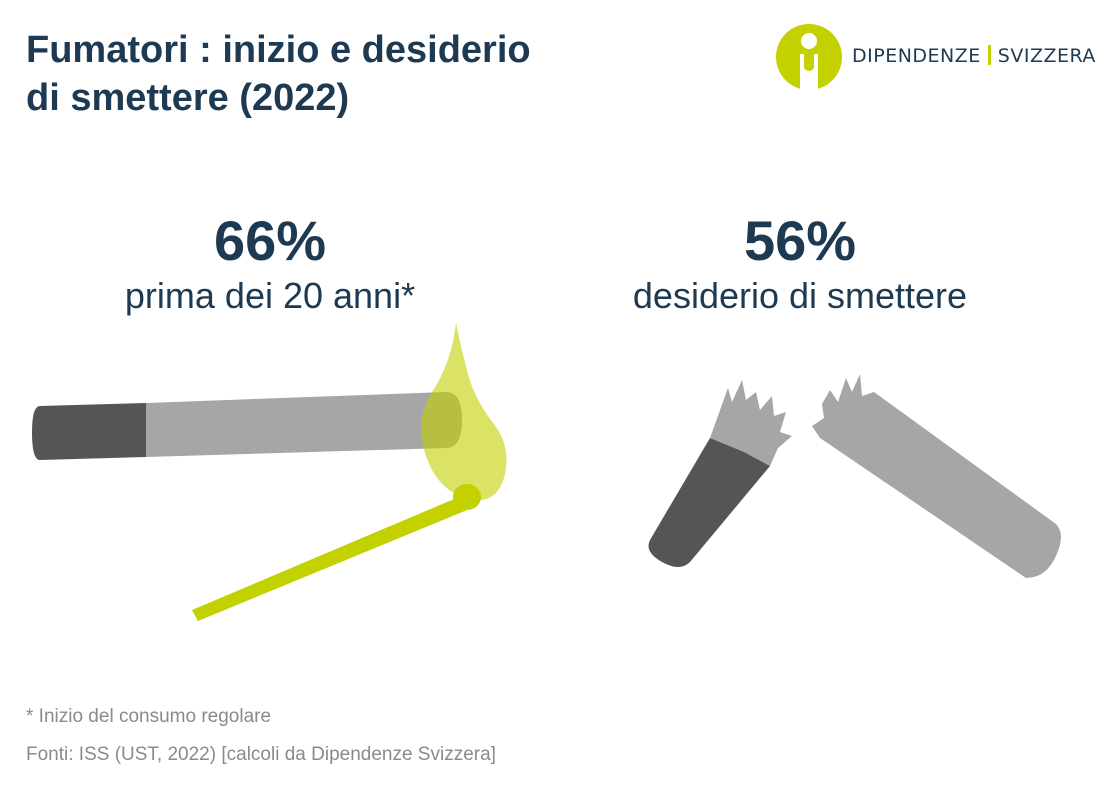 The width and height of the screenshot is (1096, 796). I want to click on stat-start-before-20: 66% prima dei 20 anni*, so click(270, 263).